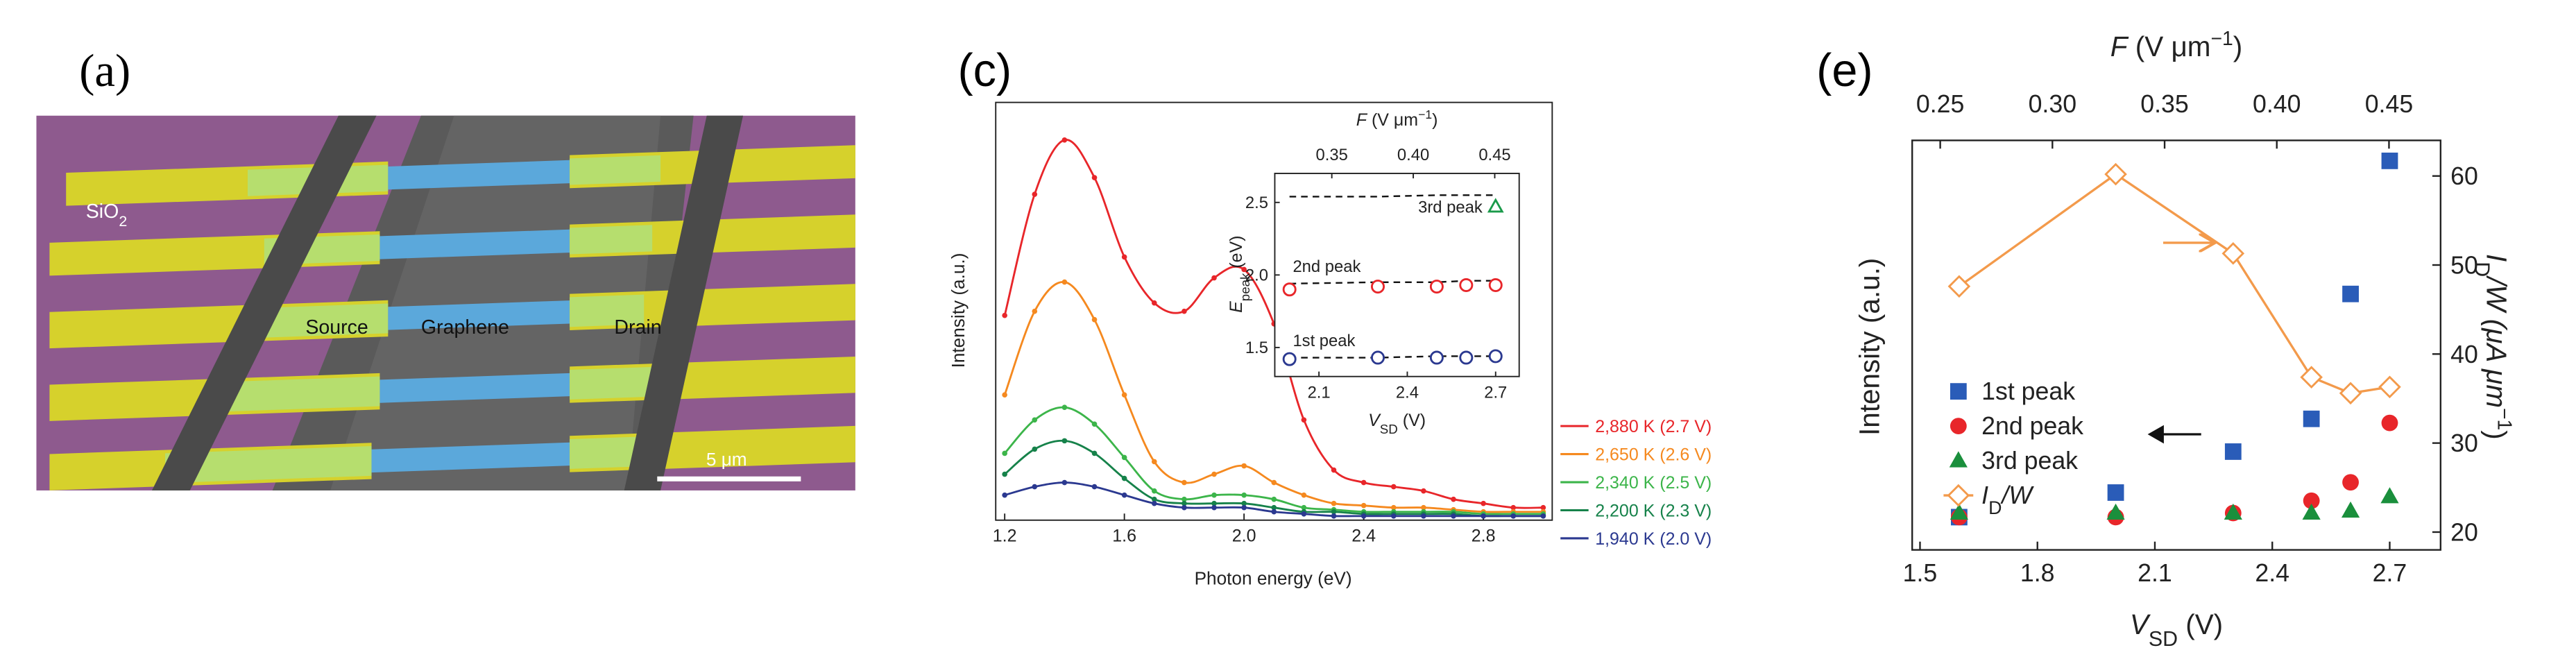 The height and width of the screenshot is (666, 2576). Describe the element at coordinates (1494, 155) in the screenshot. I see `x2-tick-label: 0.45` at that location.